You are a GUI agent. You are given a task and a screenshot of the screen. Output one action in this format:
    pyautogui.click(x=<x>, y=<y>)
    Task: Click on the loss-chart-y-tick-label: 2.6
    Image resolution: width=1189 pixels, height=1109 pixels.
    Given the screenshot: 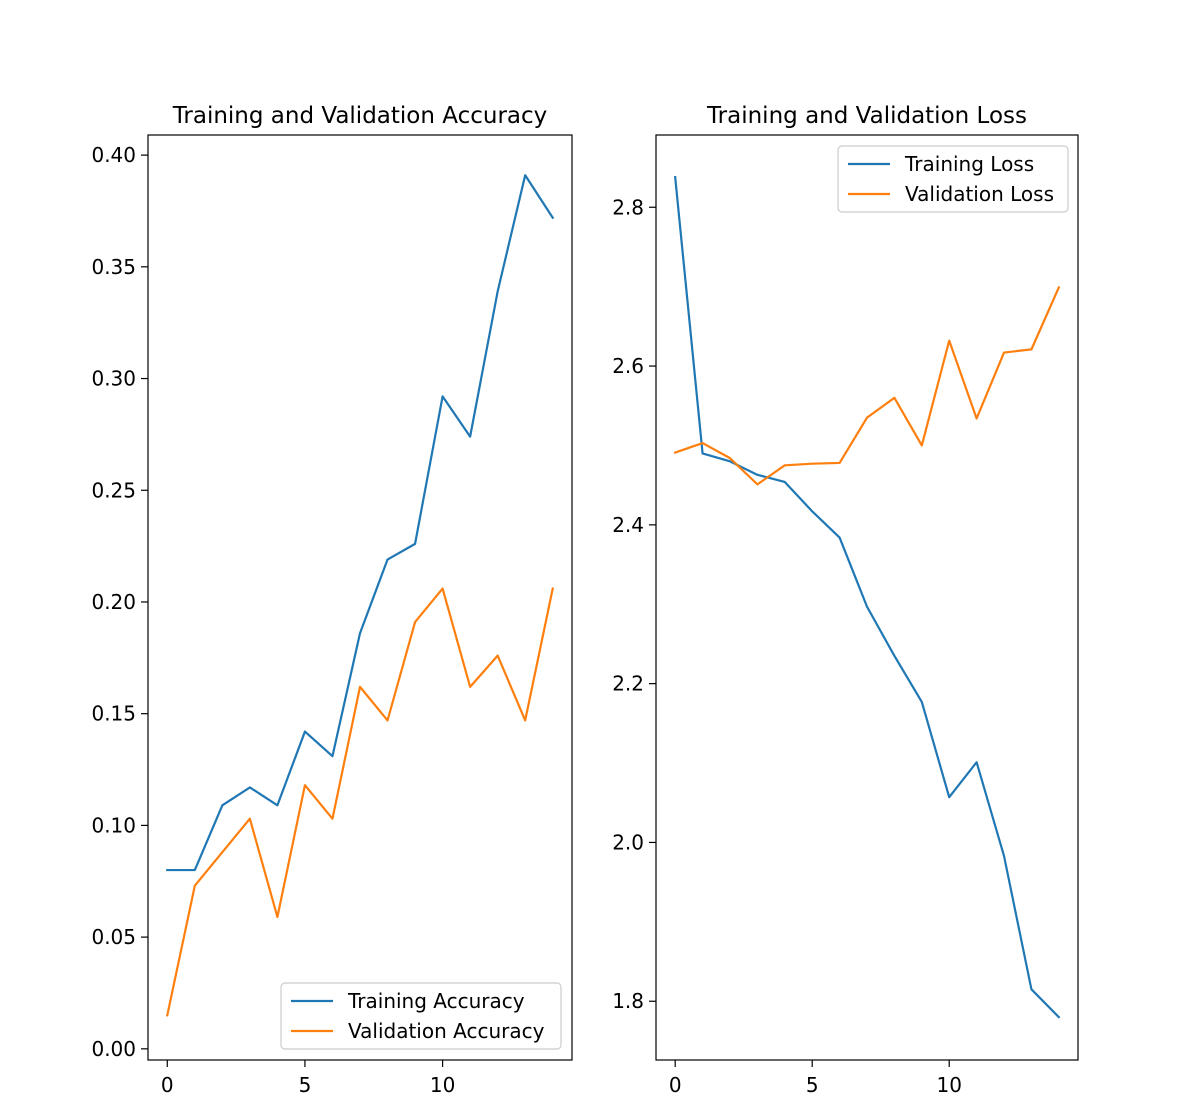 What is the action you would take?
    pyautogui.click(x=628, y=366)
    